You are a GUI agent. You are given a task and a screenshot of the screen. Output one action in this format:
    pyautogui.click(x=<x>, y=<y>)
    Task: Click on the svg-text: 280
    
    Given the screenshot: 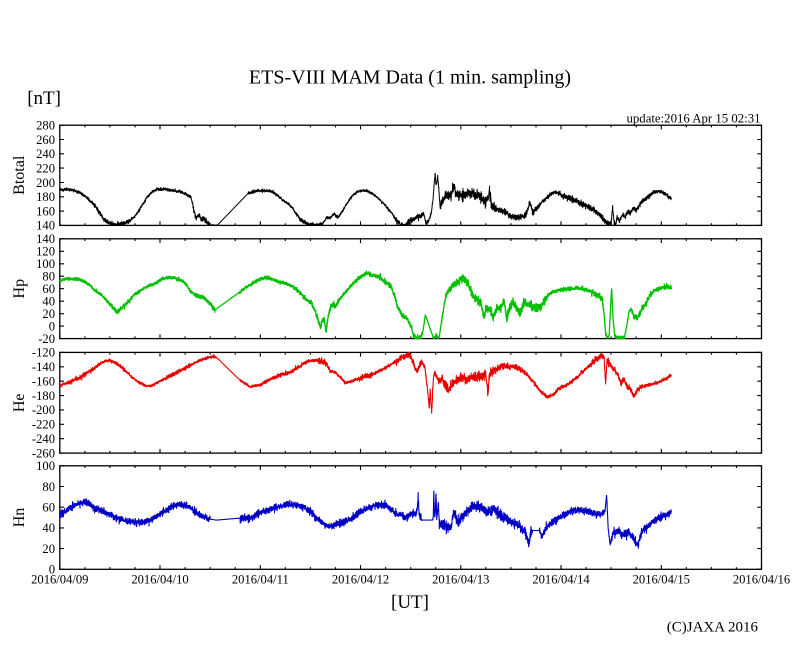 What is the action you would take?
    pyautogui.click(x=45, y=126)
    